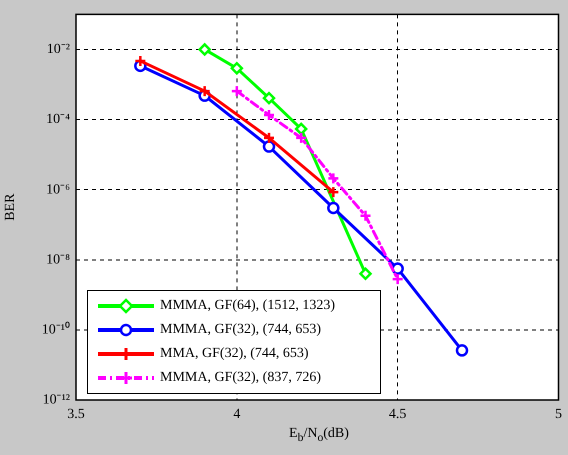 This screenshot has width=568, height=455. Describe the element at coordinates (56, 400) in the screenshot. I see `y-tick-label: 10⁻¹²` at that location.